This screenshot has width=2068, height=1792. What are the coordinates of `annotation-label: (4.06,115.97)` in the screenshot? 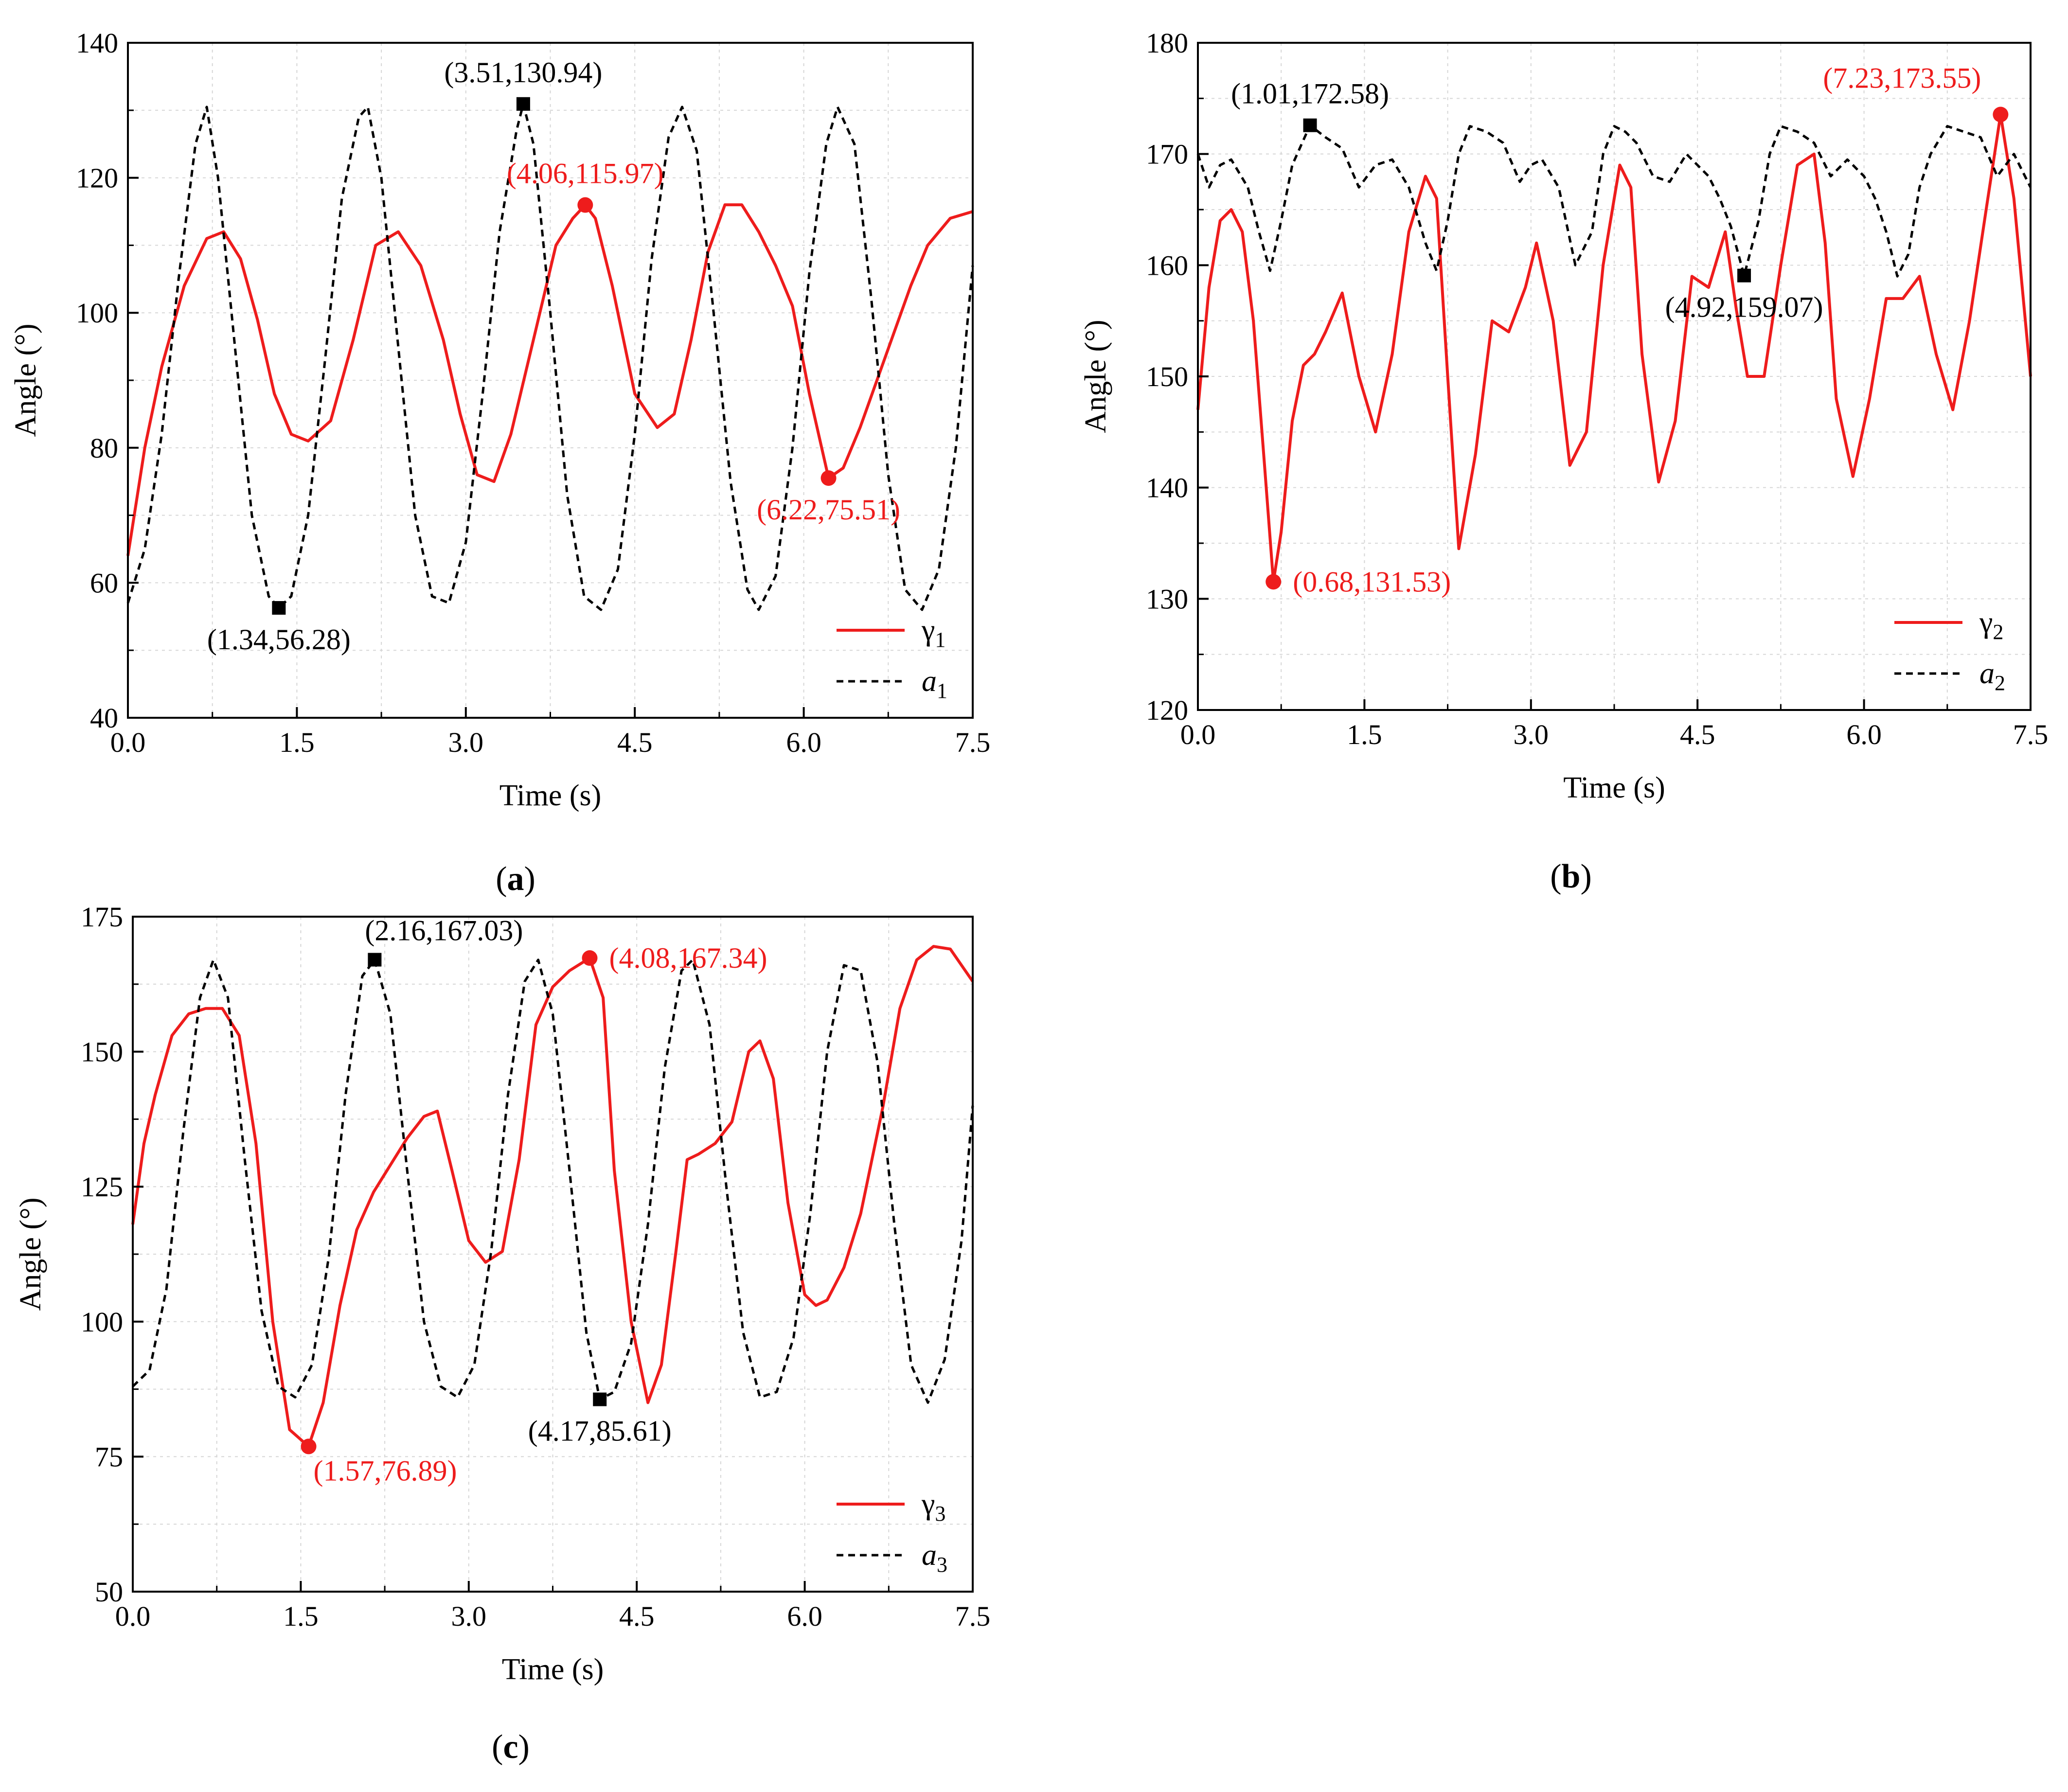 It's located at (585, 174).